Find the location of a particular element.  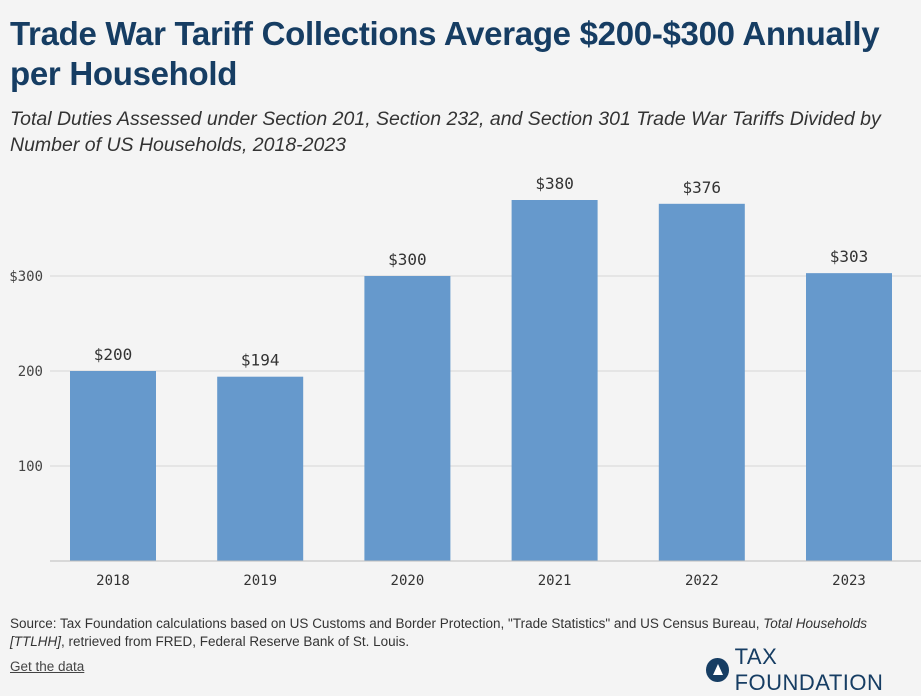

x-tick-label: 2018 is located at coordinates (113, 581).